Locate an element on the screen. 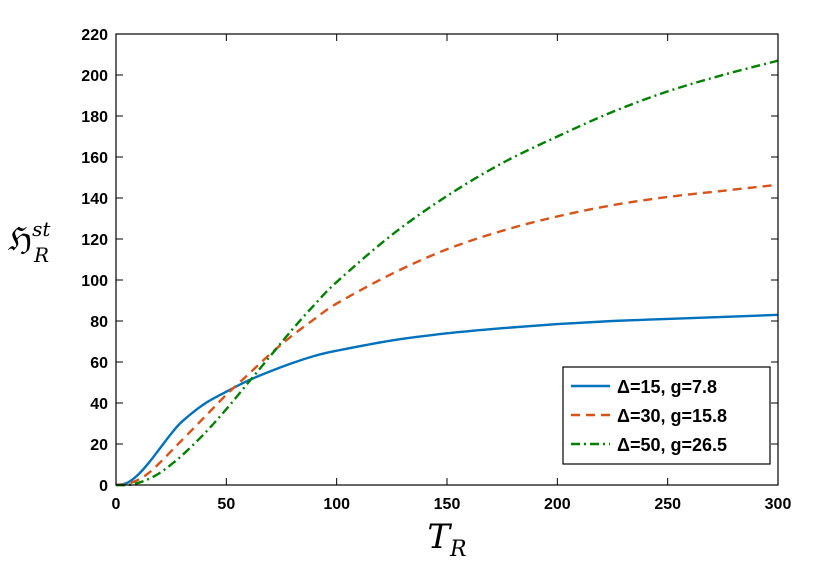  legend: Δ=15, g=7.8 Δ=30, g=15.8 Δ=50, g=26.5 is located at coordinates (666, 415).